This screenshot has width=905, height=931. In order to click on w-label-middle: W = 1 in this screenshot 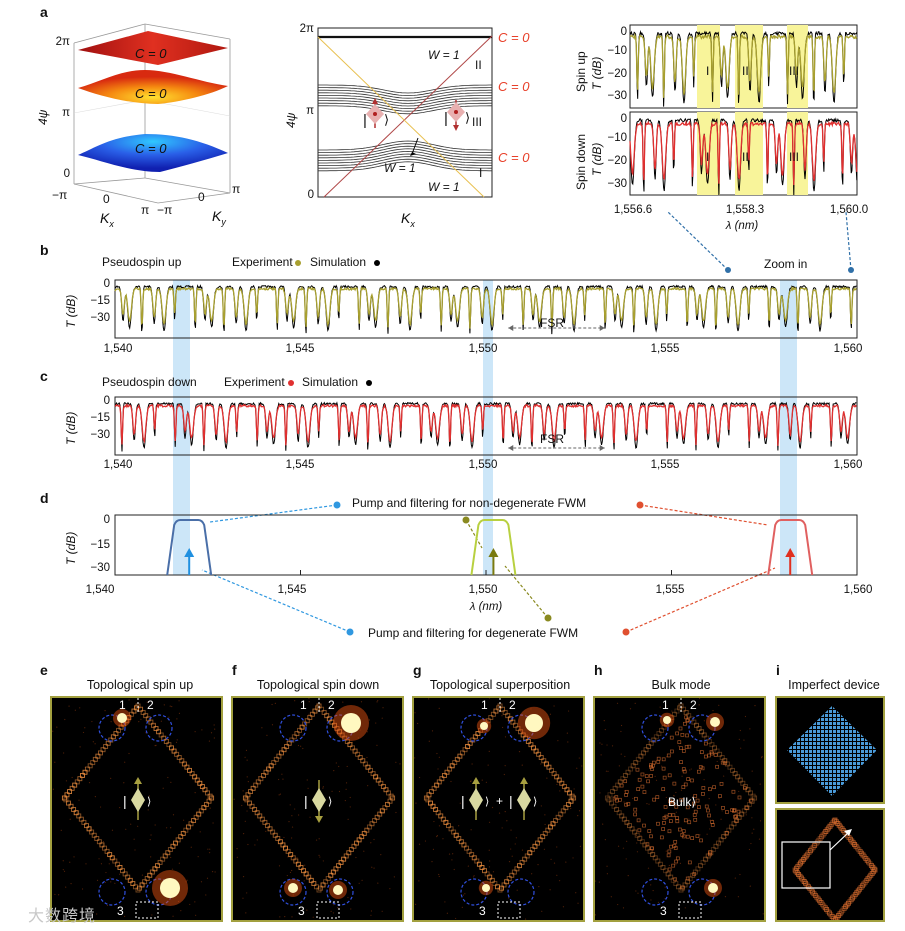, I will do `click(400, 168)`.